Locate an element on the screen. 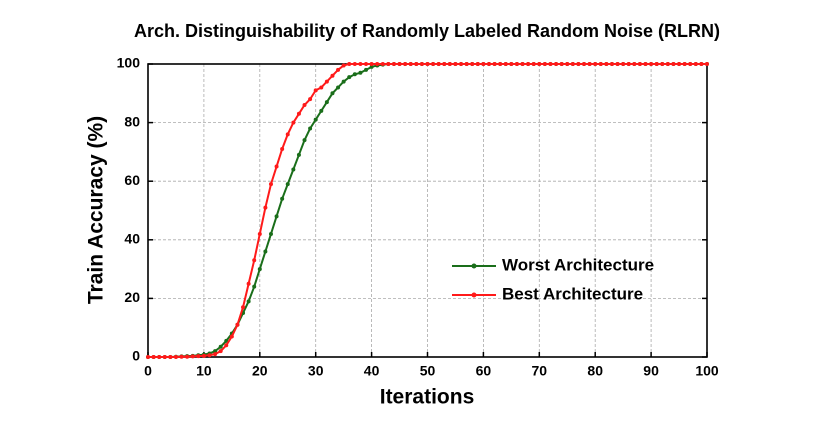  legend-label: Best Architecture is located at coordinates (572, 293).